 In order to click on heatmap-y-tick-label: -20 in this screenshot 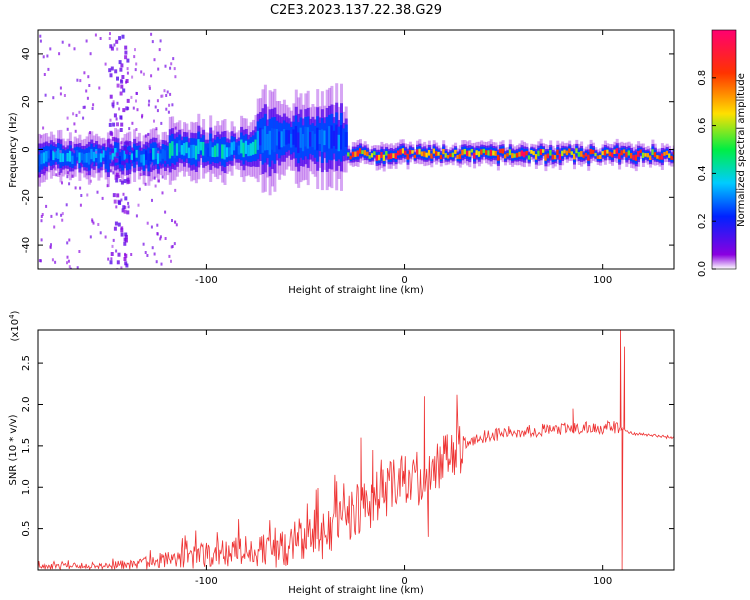, I will do `click(26, 197)`.